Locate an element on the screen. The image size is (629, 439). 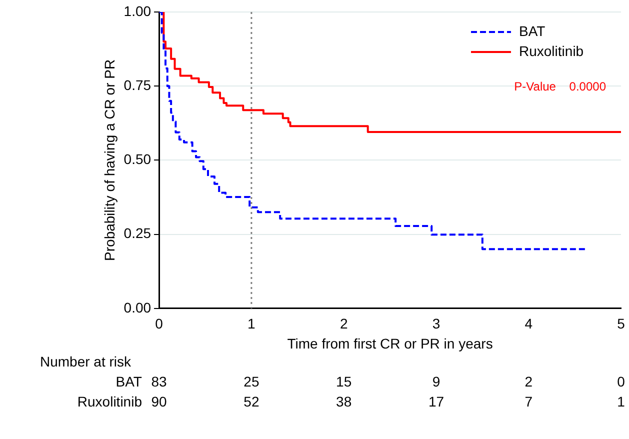
text: 1 is located at coordinates (621, 401).